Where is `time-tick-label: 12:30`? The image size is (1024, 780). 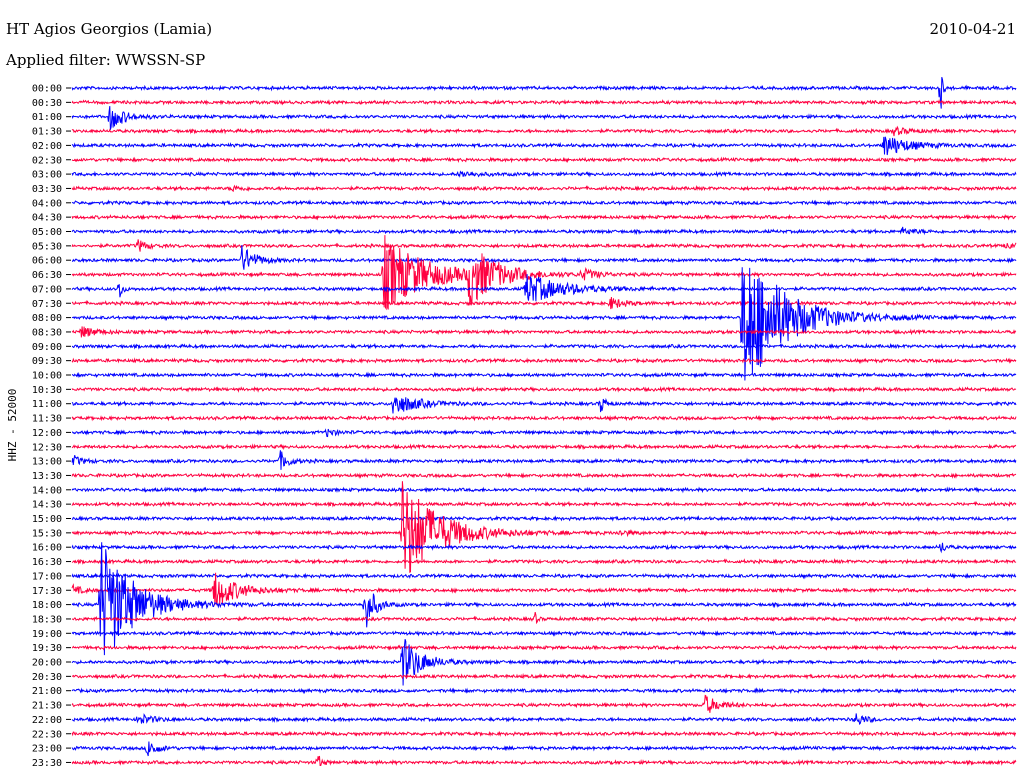 time-tick-label: 12:30 is located at coordinates (47, 447).